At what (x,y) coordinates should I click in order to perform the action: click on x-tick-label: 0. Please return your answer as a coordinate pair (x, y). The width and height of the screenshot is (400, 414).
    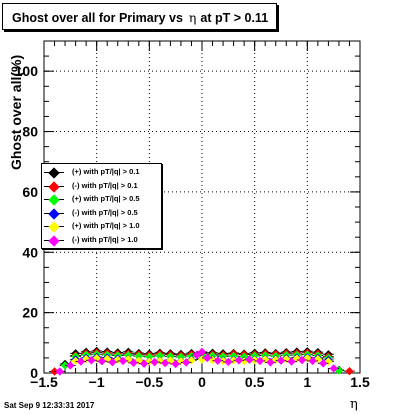
    Looking at the image, I should click on (202, 382).